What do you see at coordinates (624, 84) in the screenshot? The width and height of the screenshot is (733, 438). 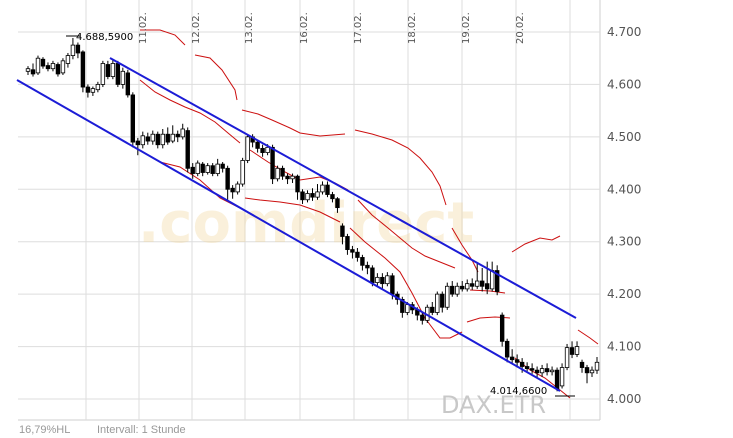 I see `y-tick-label: 4.600` at bounding box center [624, 84].